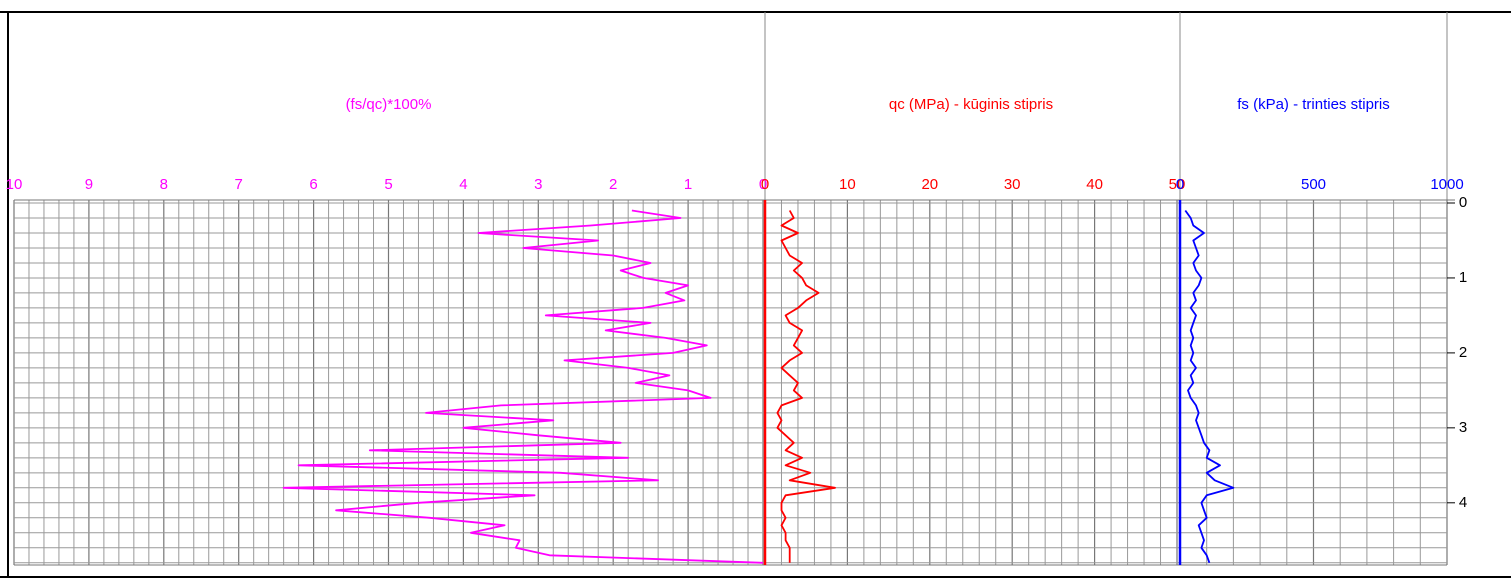 Image resolution: width=1511 pixels, height=580 pixels. I want to click on x-tick-label: 8, so click(164, 184).